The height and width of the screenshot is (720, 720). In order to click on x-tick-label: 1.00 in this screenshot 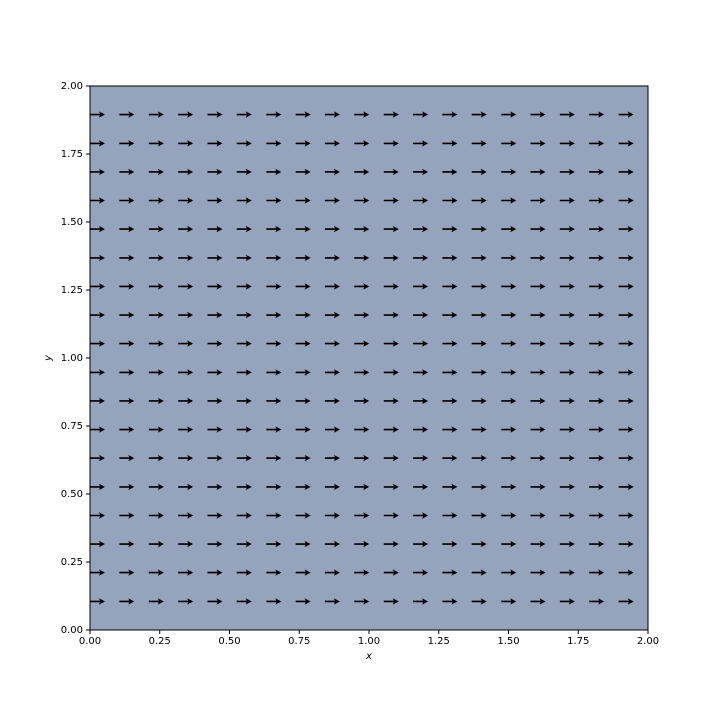, I will do `click(369, 641)`.